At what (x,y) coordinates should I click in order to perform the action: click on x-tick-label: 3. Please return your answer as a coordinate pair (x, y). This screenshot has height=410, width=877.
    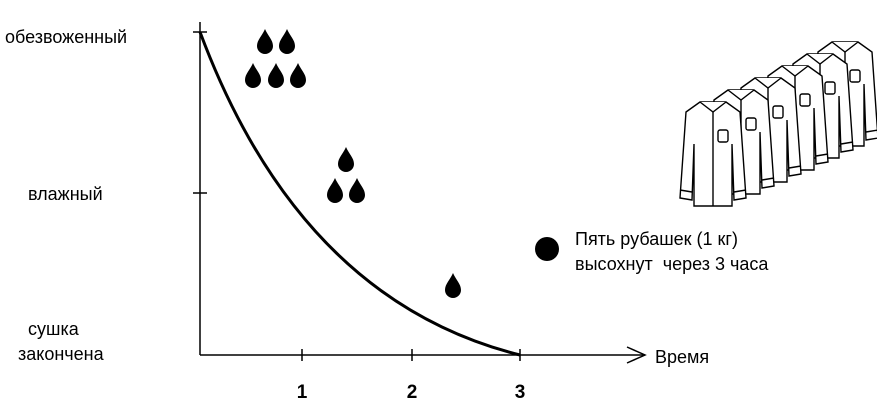
    Looking at the image, I should click on (520, 392).